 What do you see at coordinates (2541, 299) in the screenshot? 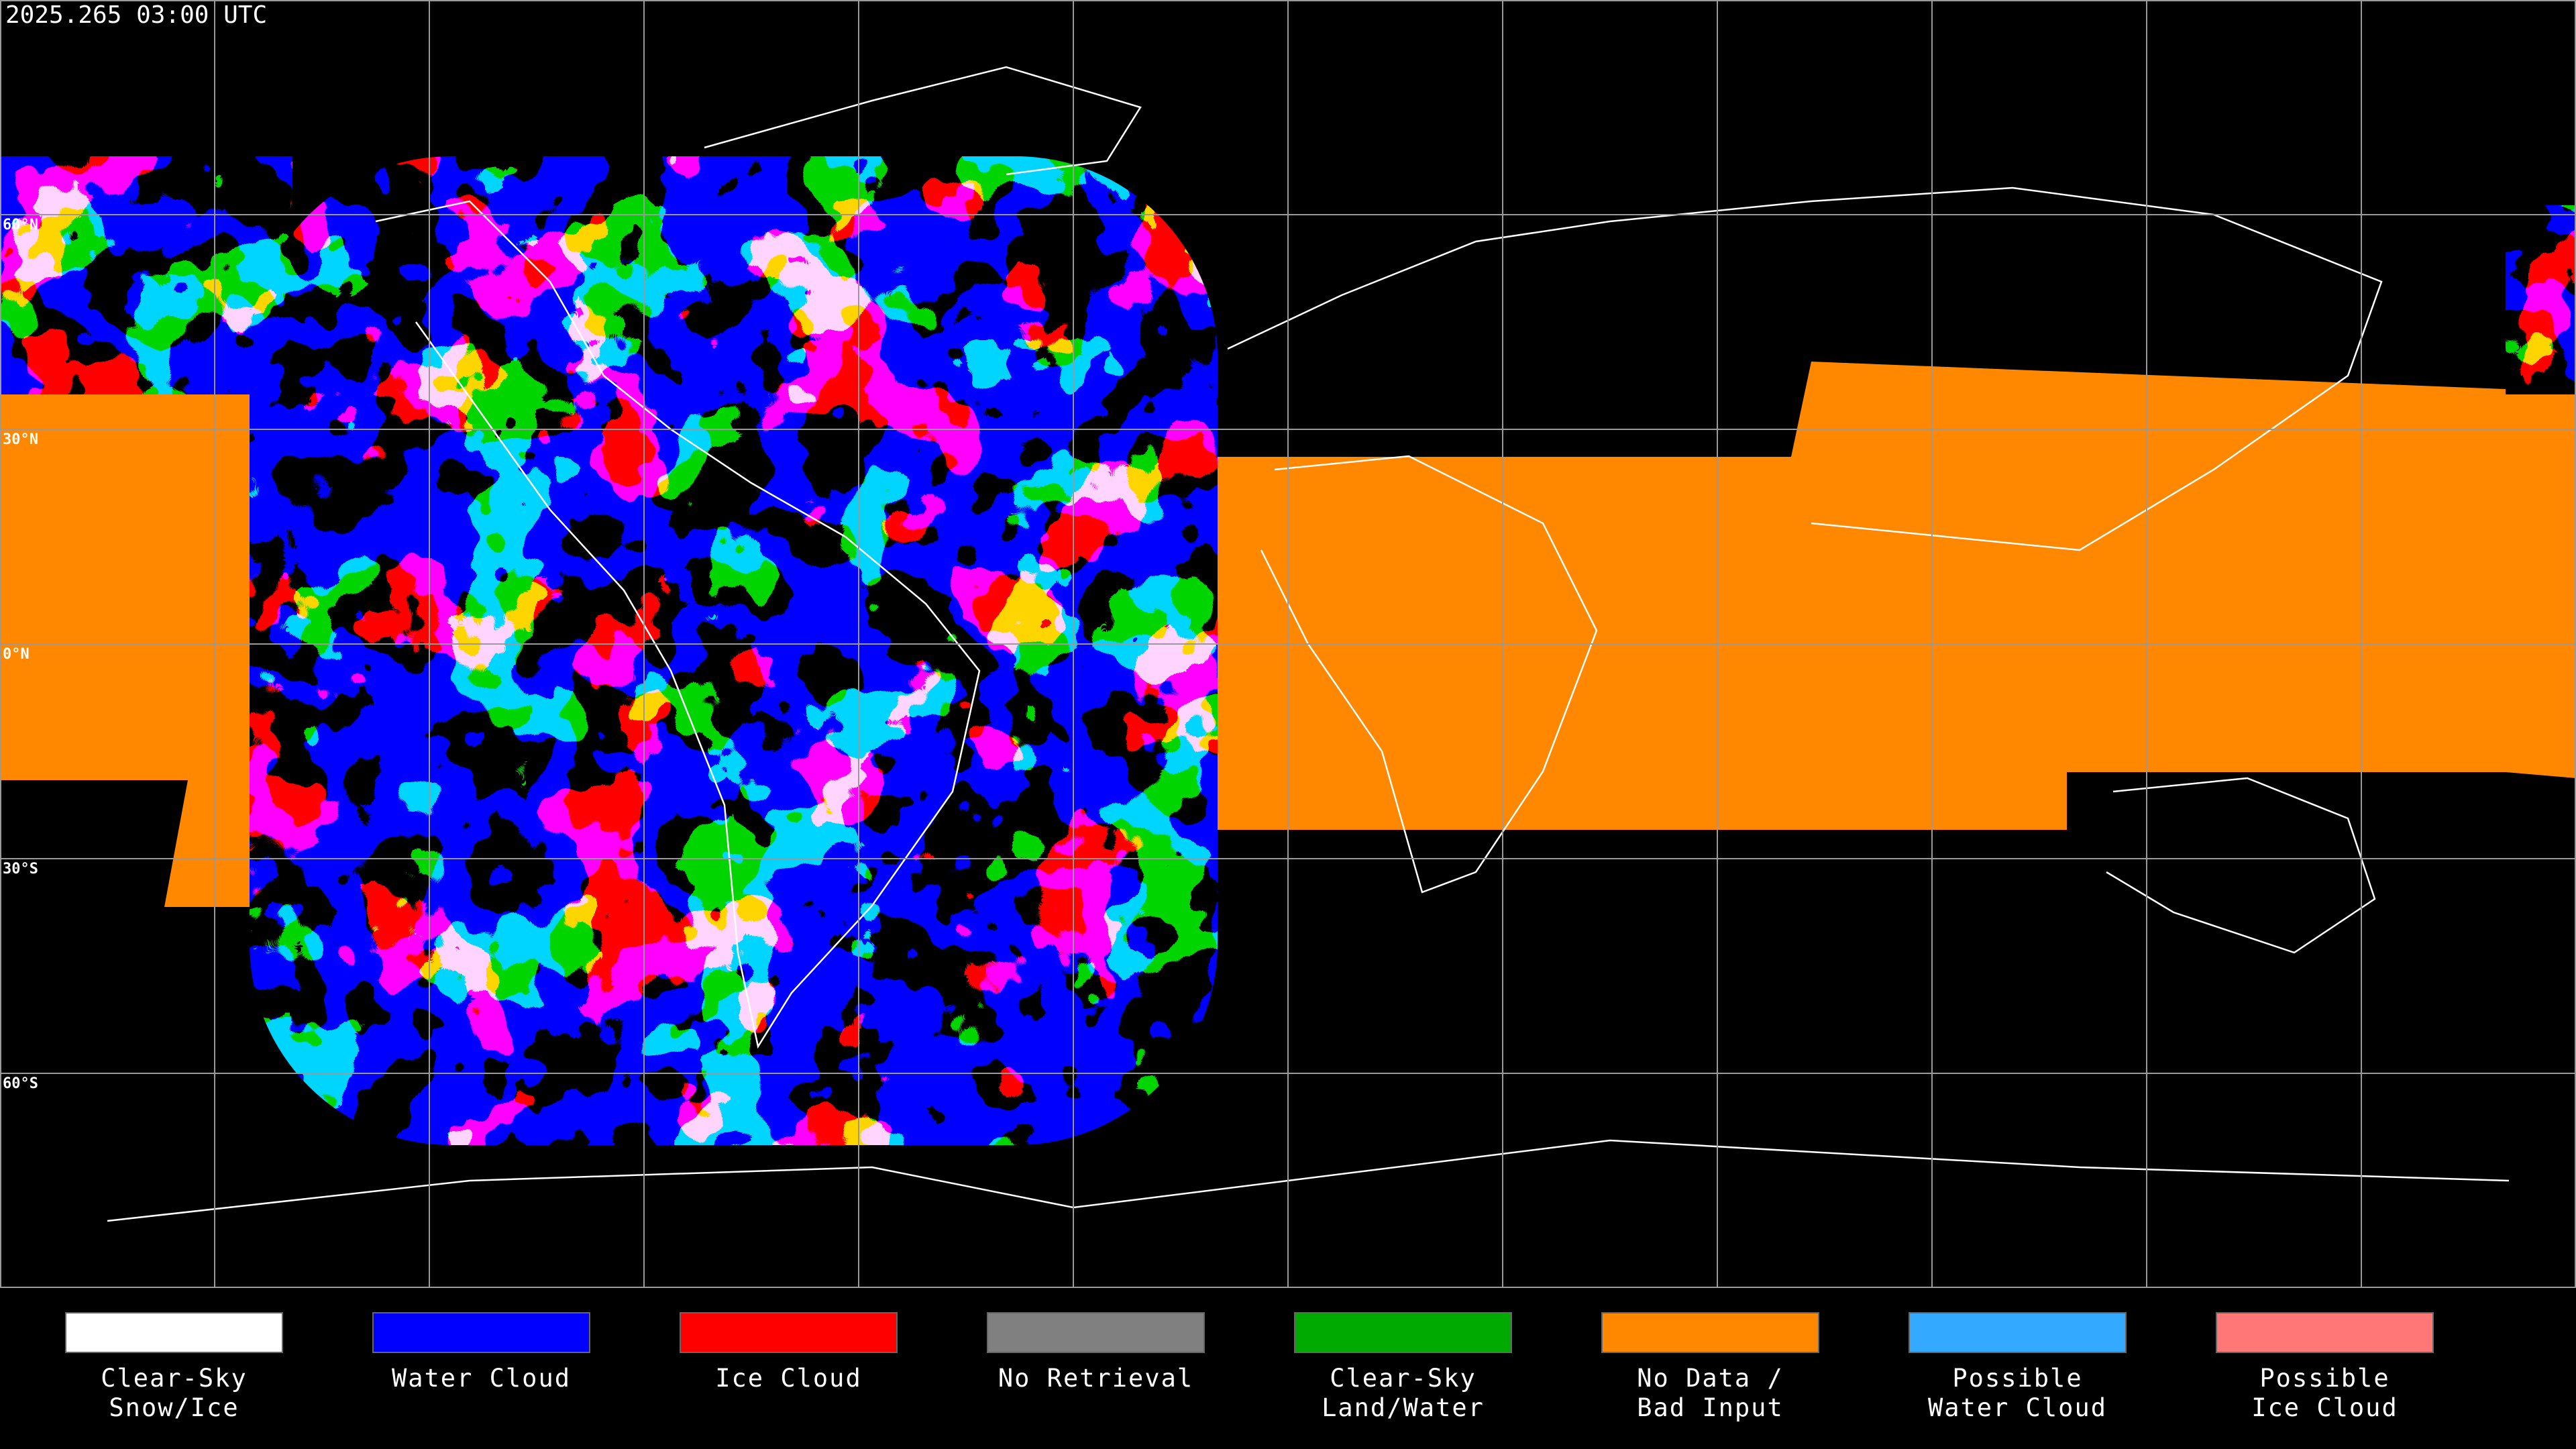
I see `cloud-retrieval-east` at bounding box center [2541, 299].